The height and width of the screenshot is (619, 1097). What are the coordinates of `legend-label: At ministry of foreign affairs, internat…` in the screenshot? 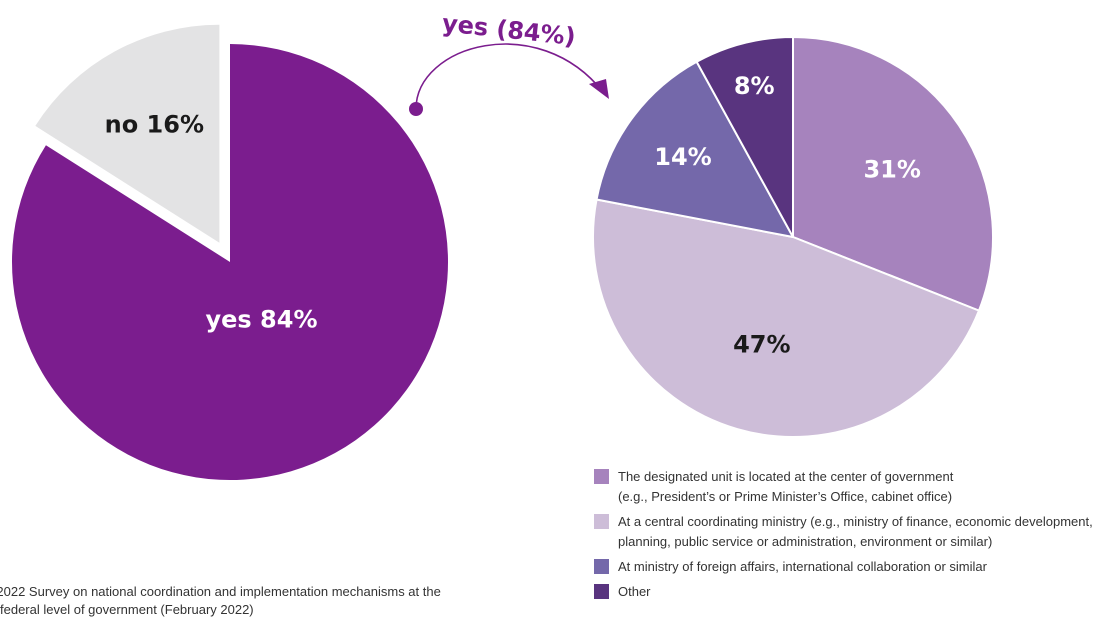 It's located at (802, 566).